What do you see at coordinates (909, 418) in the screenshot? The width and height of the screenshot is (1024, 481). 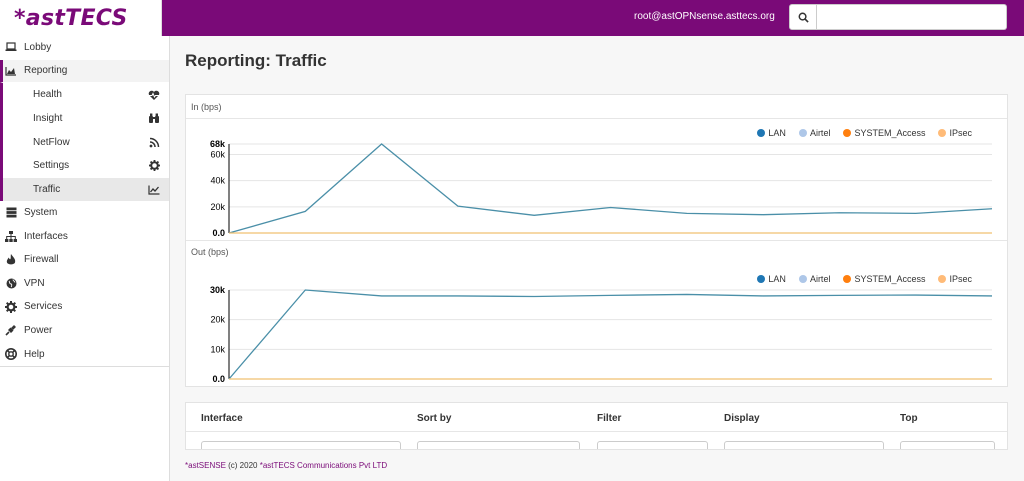 I see `filter-header-top: Top` at bounding box center [909, 418].